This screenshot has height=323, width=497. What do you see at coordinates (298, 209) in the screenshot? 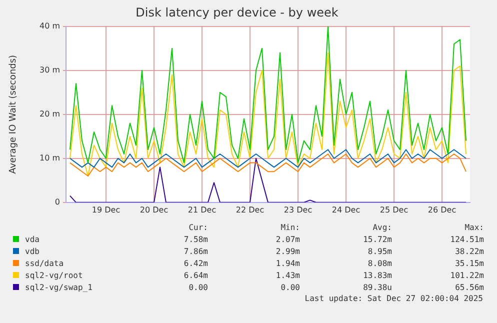
I see `x-tick-label: 23 Dec` at bounding box center [298, 209].